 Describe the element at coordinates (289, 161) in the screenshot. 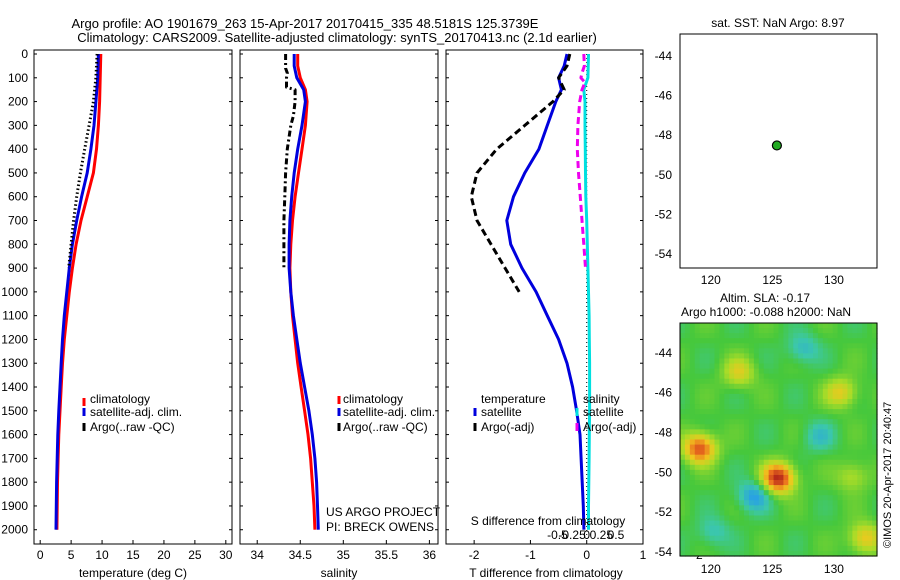

I see `series-line-argo-raw-qc-` at that location.